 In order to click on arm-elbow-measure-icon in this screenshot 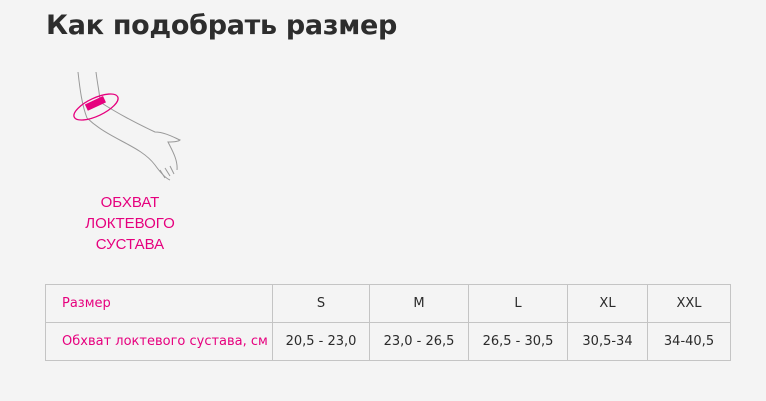, I will do `click(127, 126)`.